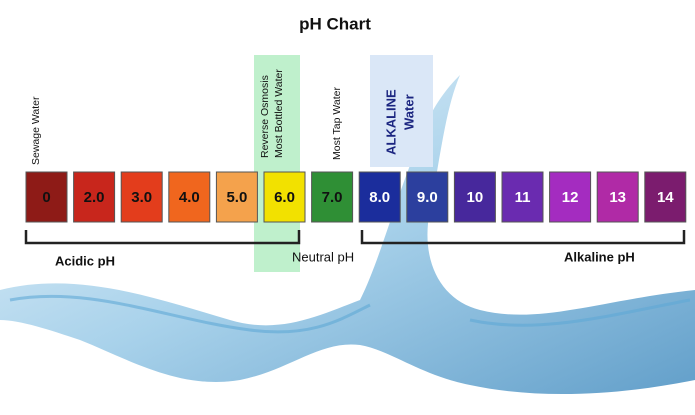  Describe the element at coordinates (356, 197) in the screenshot. I see `ph-scale: 0 2.0 3.0 4.0 5.0 6.0 7.0 8.0 9.0 10 11 12 13 14` at that location.